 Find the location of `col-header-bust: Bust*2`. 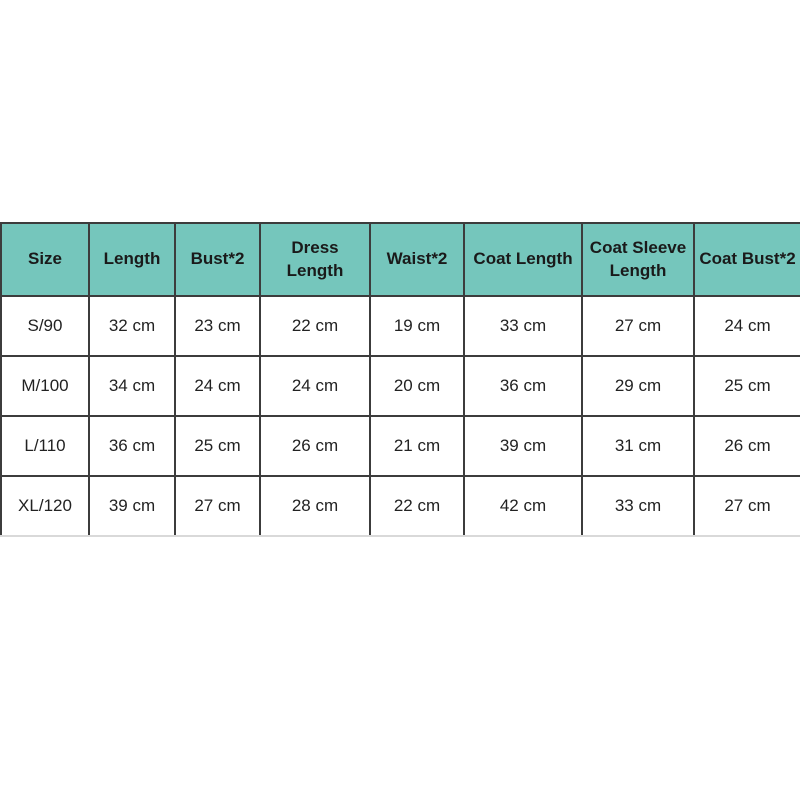

col-header-bust: Bust*2 is located at coordinates (217, 259).